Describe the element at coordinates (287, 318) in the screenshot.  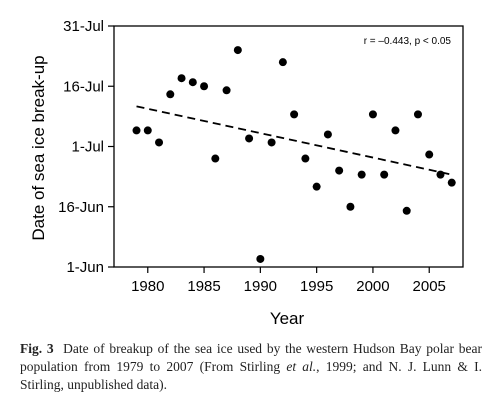
I see `x-axis-label: Year` at that location.